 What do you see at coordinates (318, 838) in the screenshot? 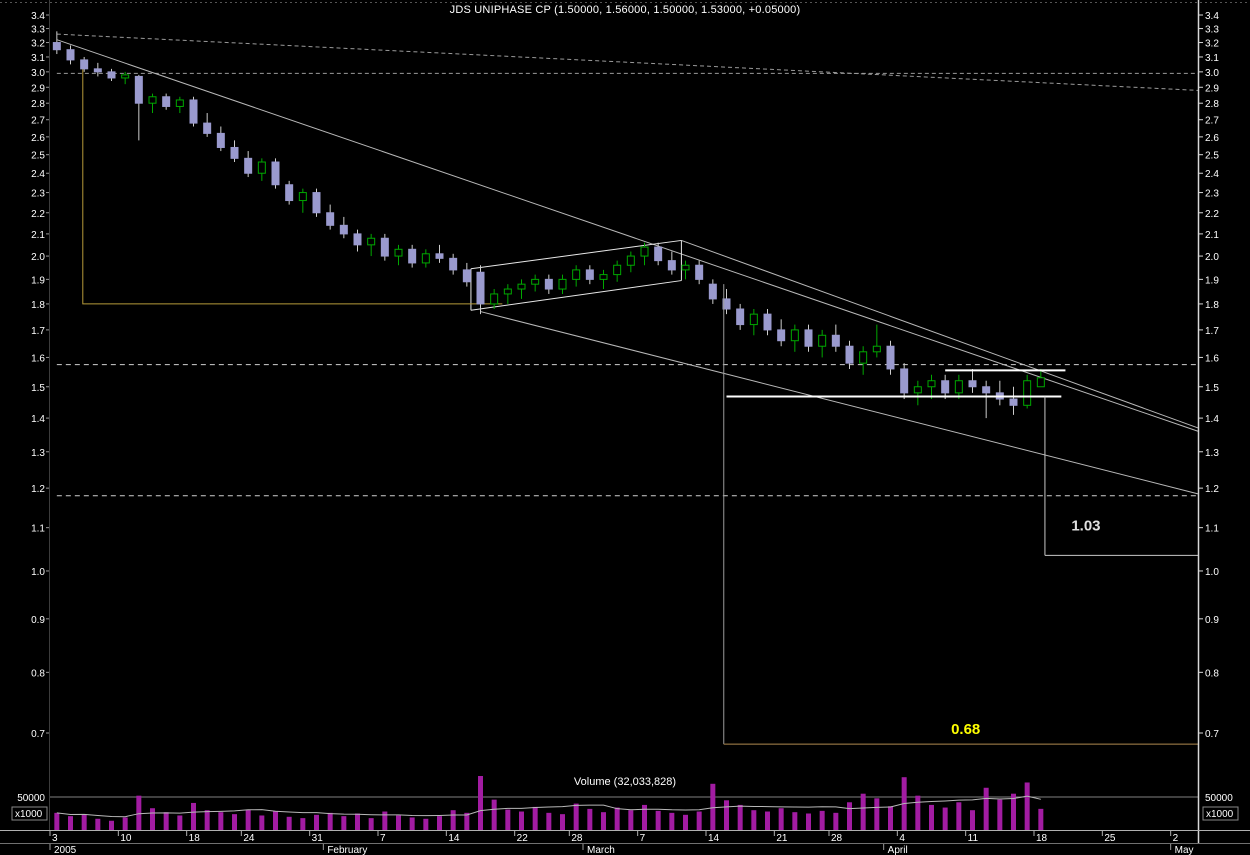
I see `date-tick-label: 31` at bounding box center [318, 838].